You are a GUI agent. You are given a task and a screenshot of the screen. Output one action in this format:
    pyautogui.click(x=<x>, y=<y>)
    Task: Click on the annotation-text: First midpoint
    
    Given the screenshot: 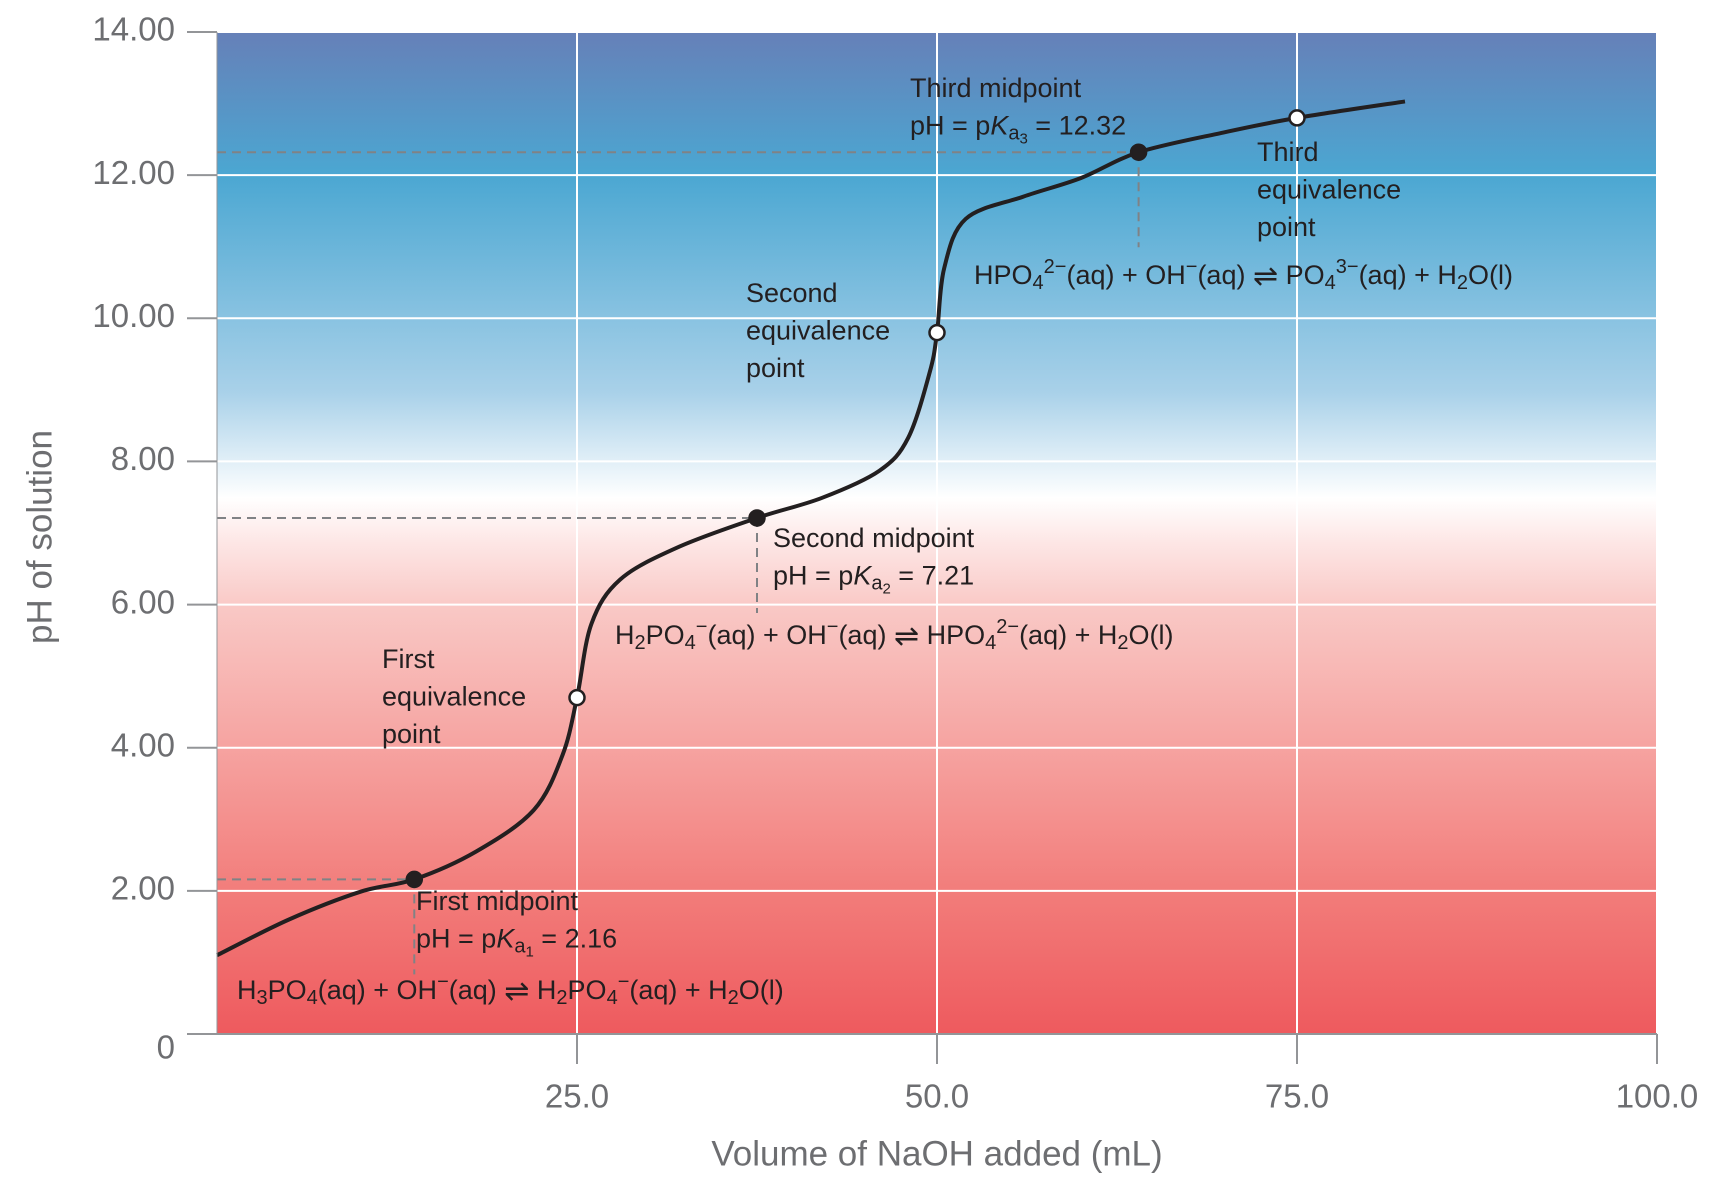 What is the action you would take?
    pyautogui.click(x=497, y=901)
    